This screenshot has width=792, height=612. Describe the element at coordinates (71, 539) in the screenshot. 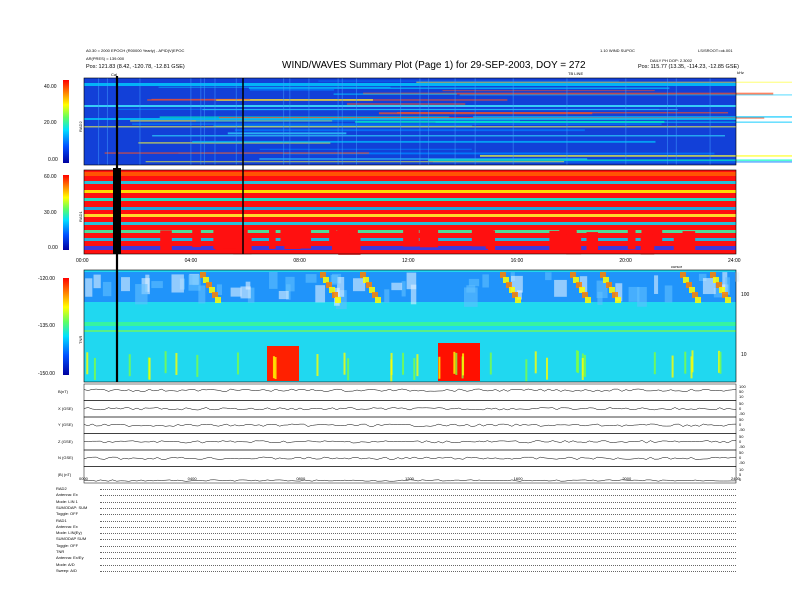

I see `footer-line-8: SUMODAP SUM` at that location.